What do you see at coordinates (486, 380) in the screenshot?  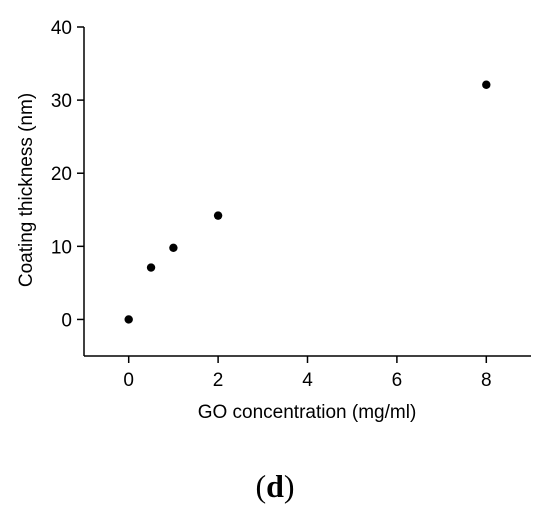 I see `x-tick-label: 8` at bounding box center [486, 380].